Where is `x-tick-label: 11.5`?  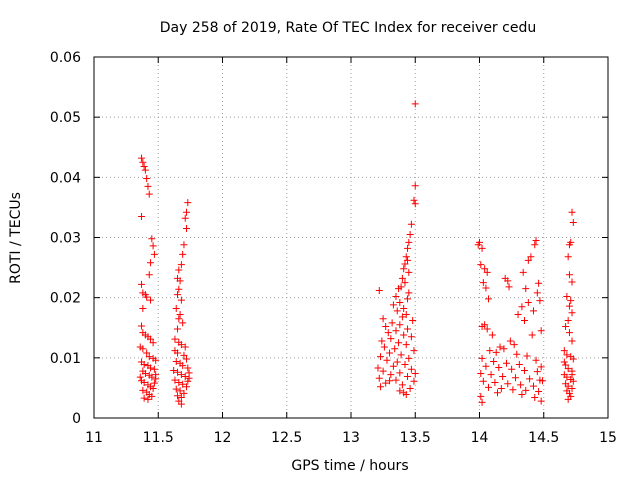
x-tick-label: 11.5 is located at coordinates (158, 438).